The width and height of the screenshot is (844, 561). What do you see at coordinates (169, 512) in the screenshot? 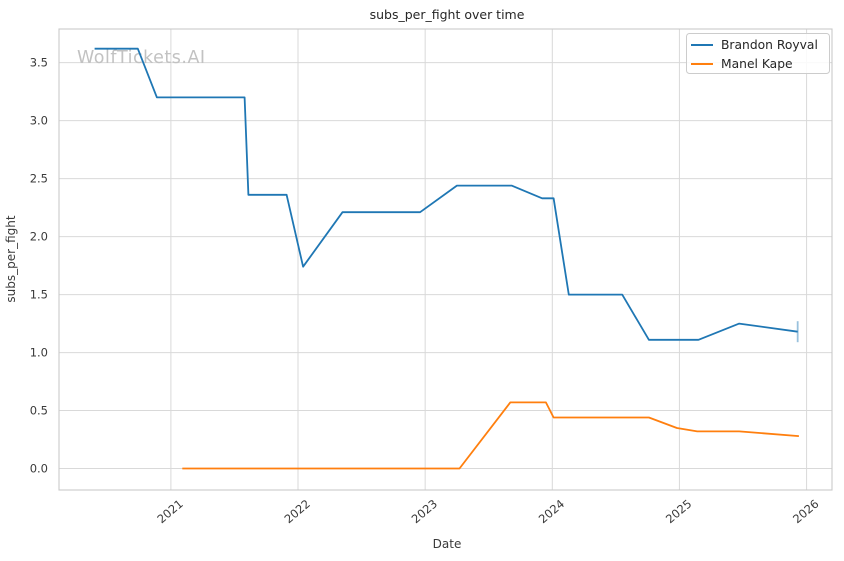
I see `x-tick-label: 2021` at bounding box center [169, 512].